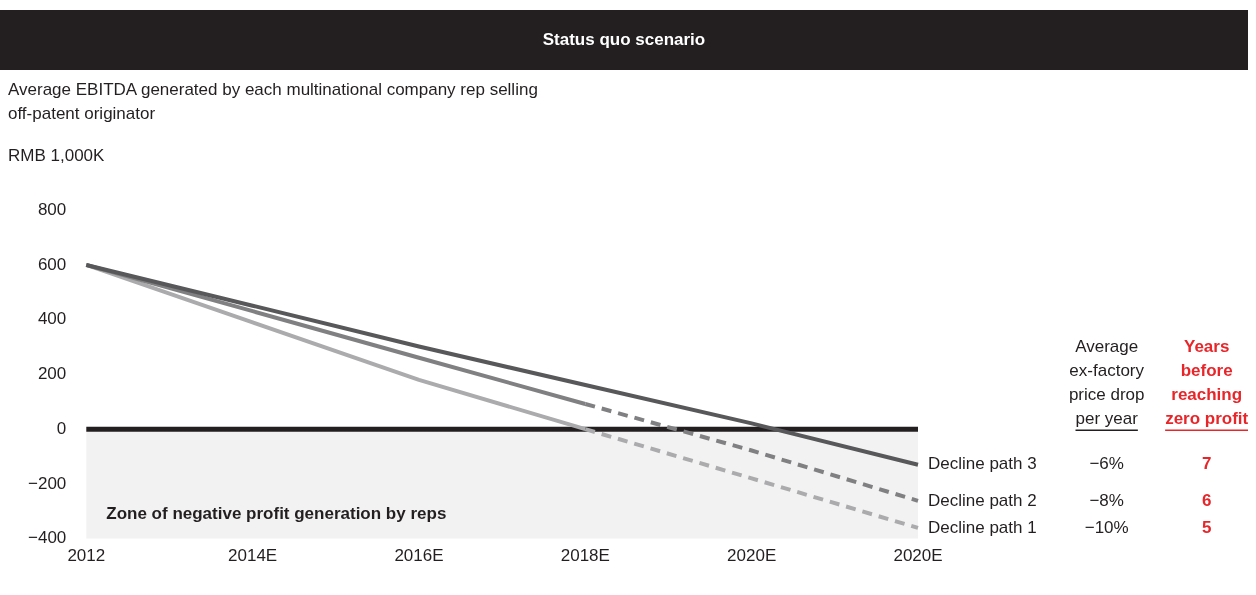  I want to click on text: Years before reaching zero profit, so click(1207, 382).